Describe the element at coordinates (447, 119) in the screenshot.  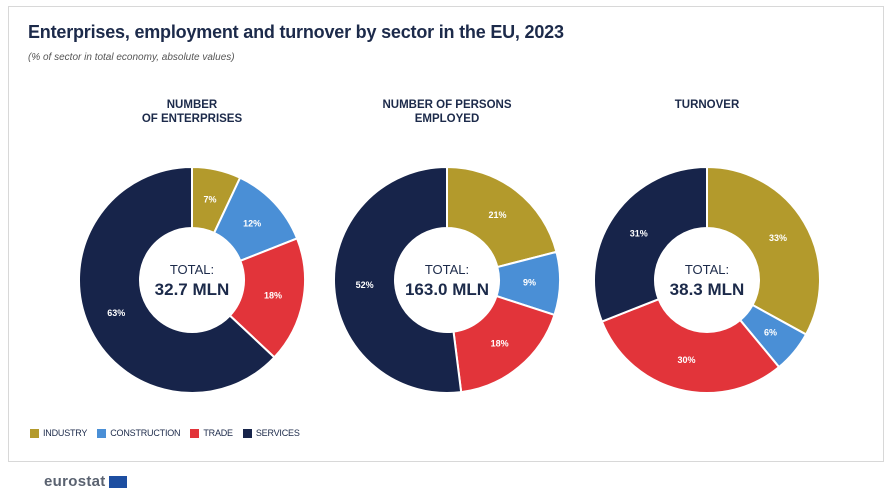
I see `chart-heading-line2: EMPLOYED` at that location.